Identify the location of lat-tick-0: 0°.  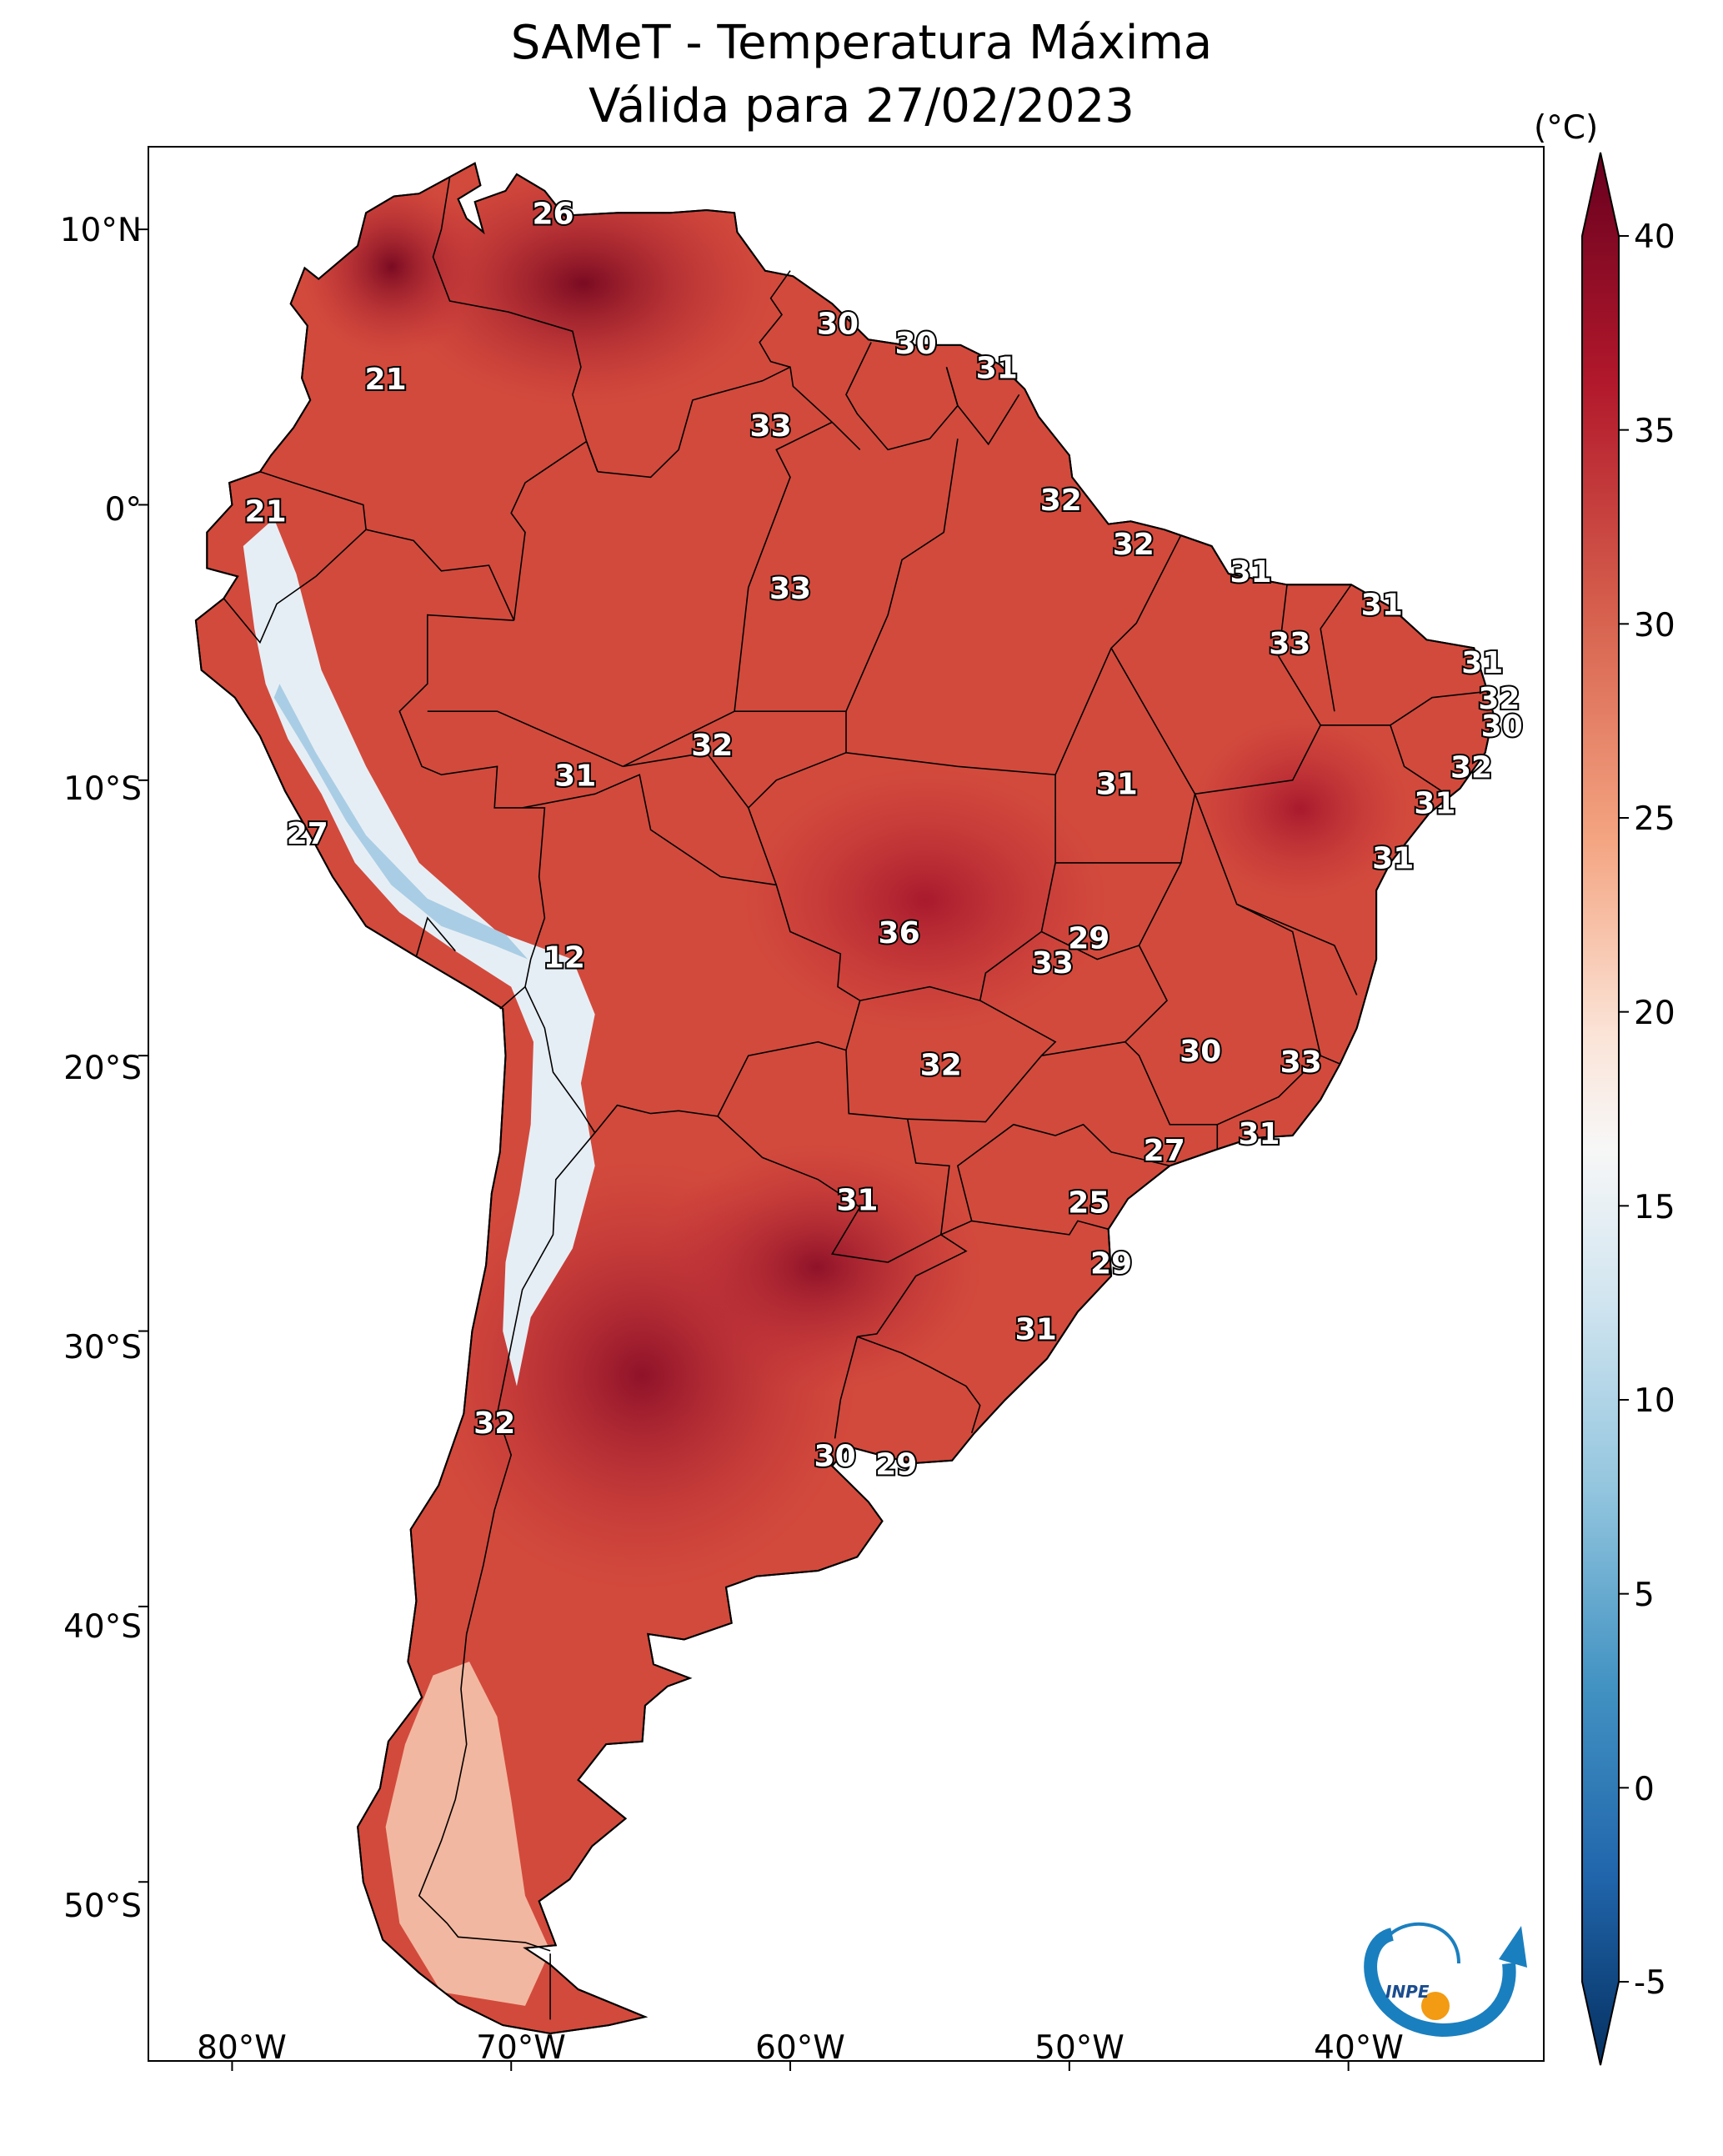
(123, 510).